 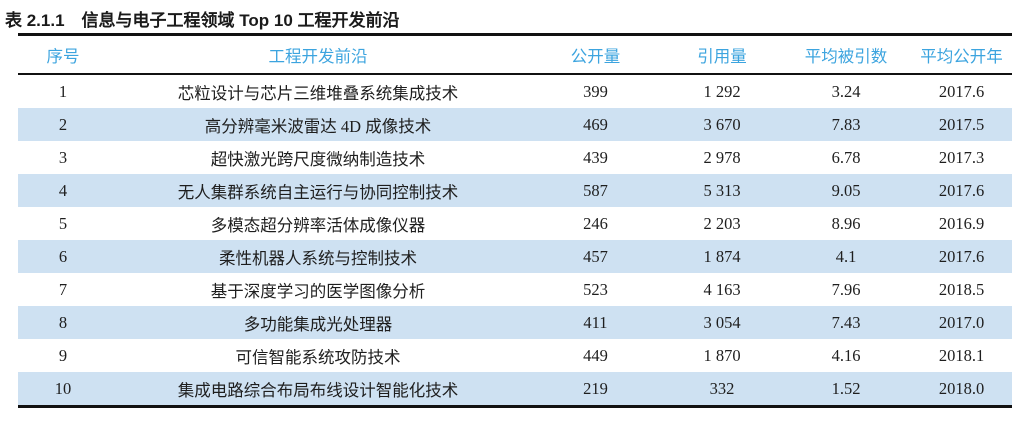 I want to click on cell-avg-citations: 4.16, so click(x=846, y=355).